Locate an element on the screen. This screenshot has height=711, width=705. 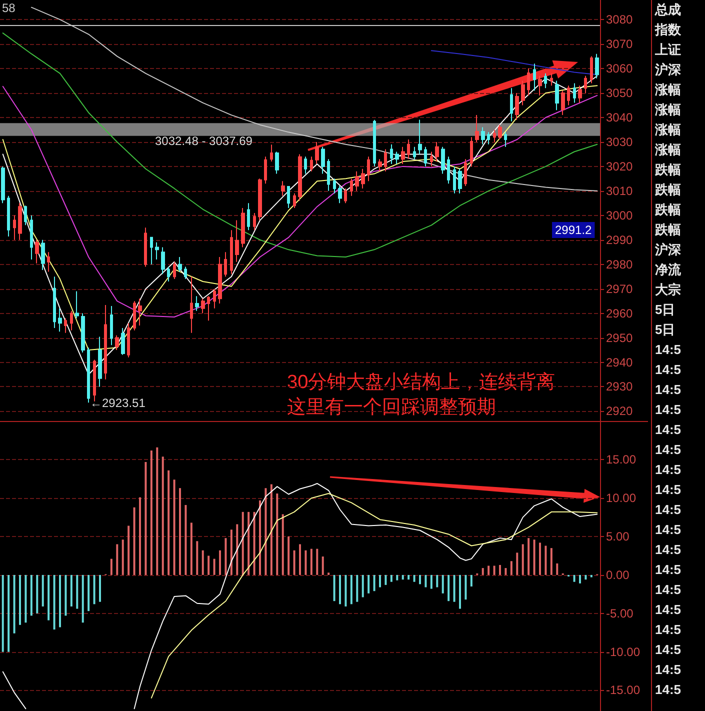
y-tick-label: 0.00 is located at coordinates (618, 575).